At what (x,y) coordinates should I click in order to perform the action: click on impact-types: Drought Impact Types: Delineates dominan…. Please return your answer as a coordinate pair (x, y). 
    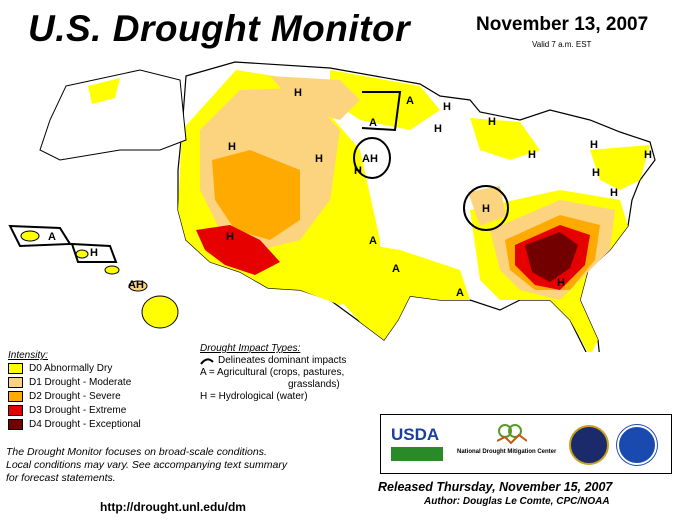
    Looking at the image, I should click on (287, 373).